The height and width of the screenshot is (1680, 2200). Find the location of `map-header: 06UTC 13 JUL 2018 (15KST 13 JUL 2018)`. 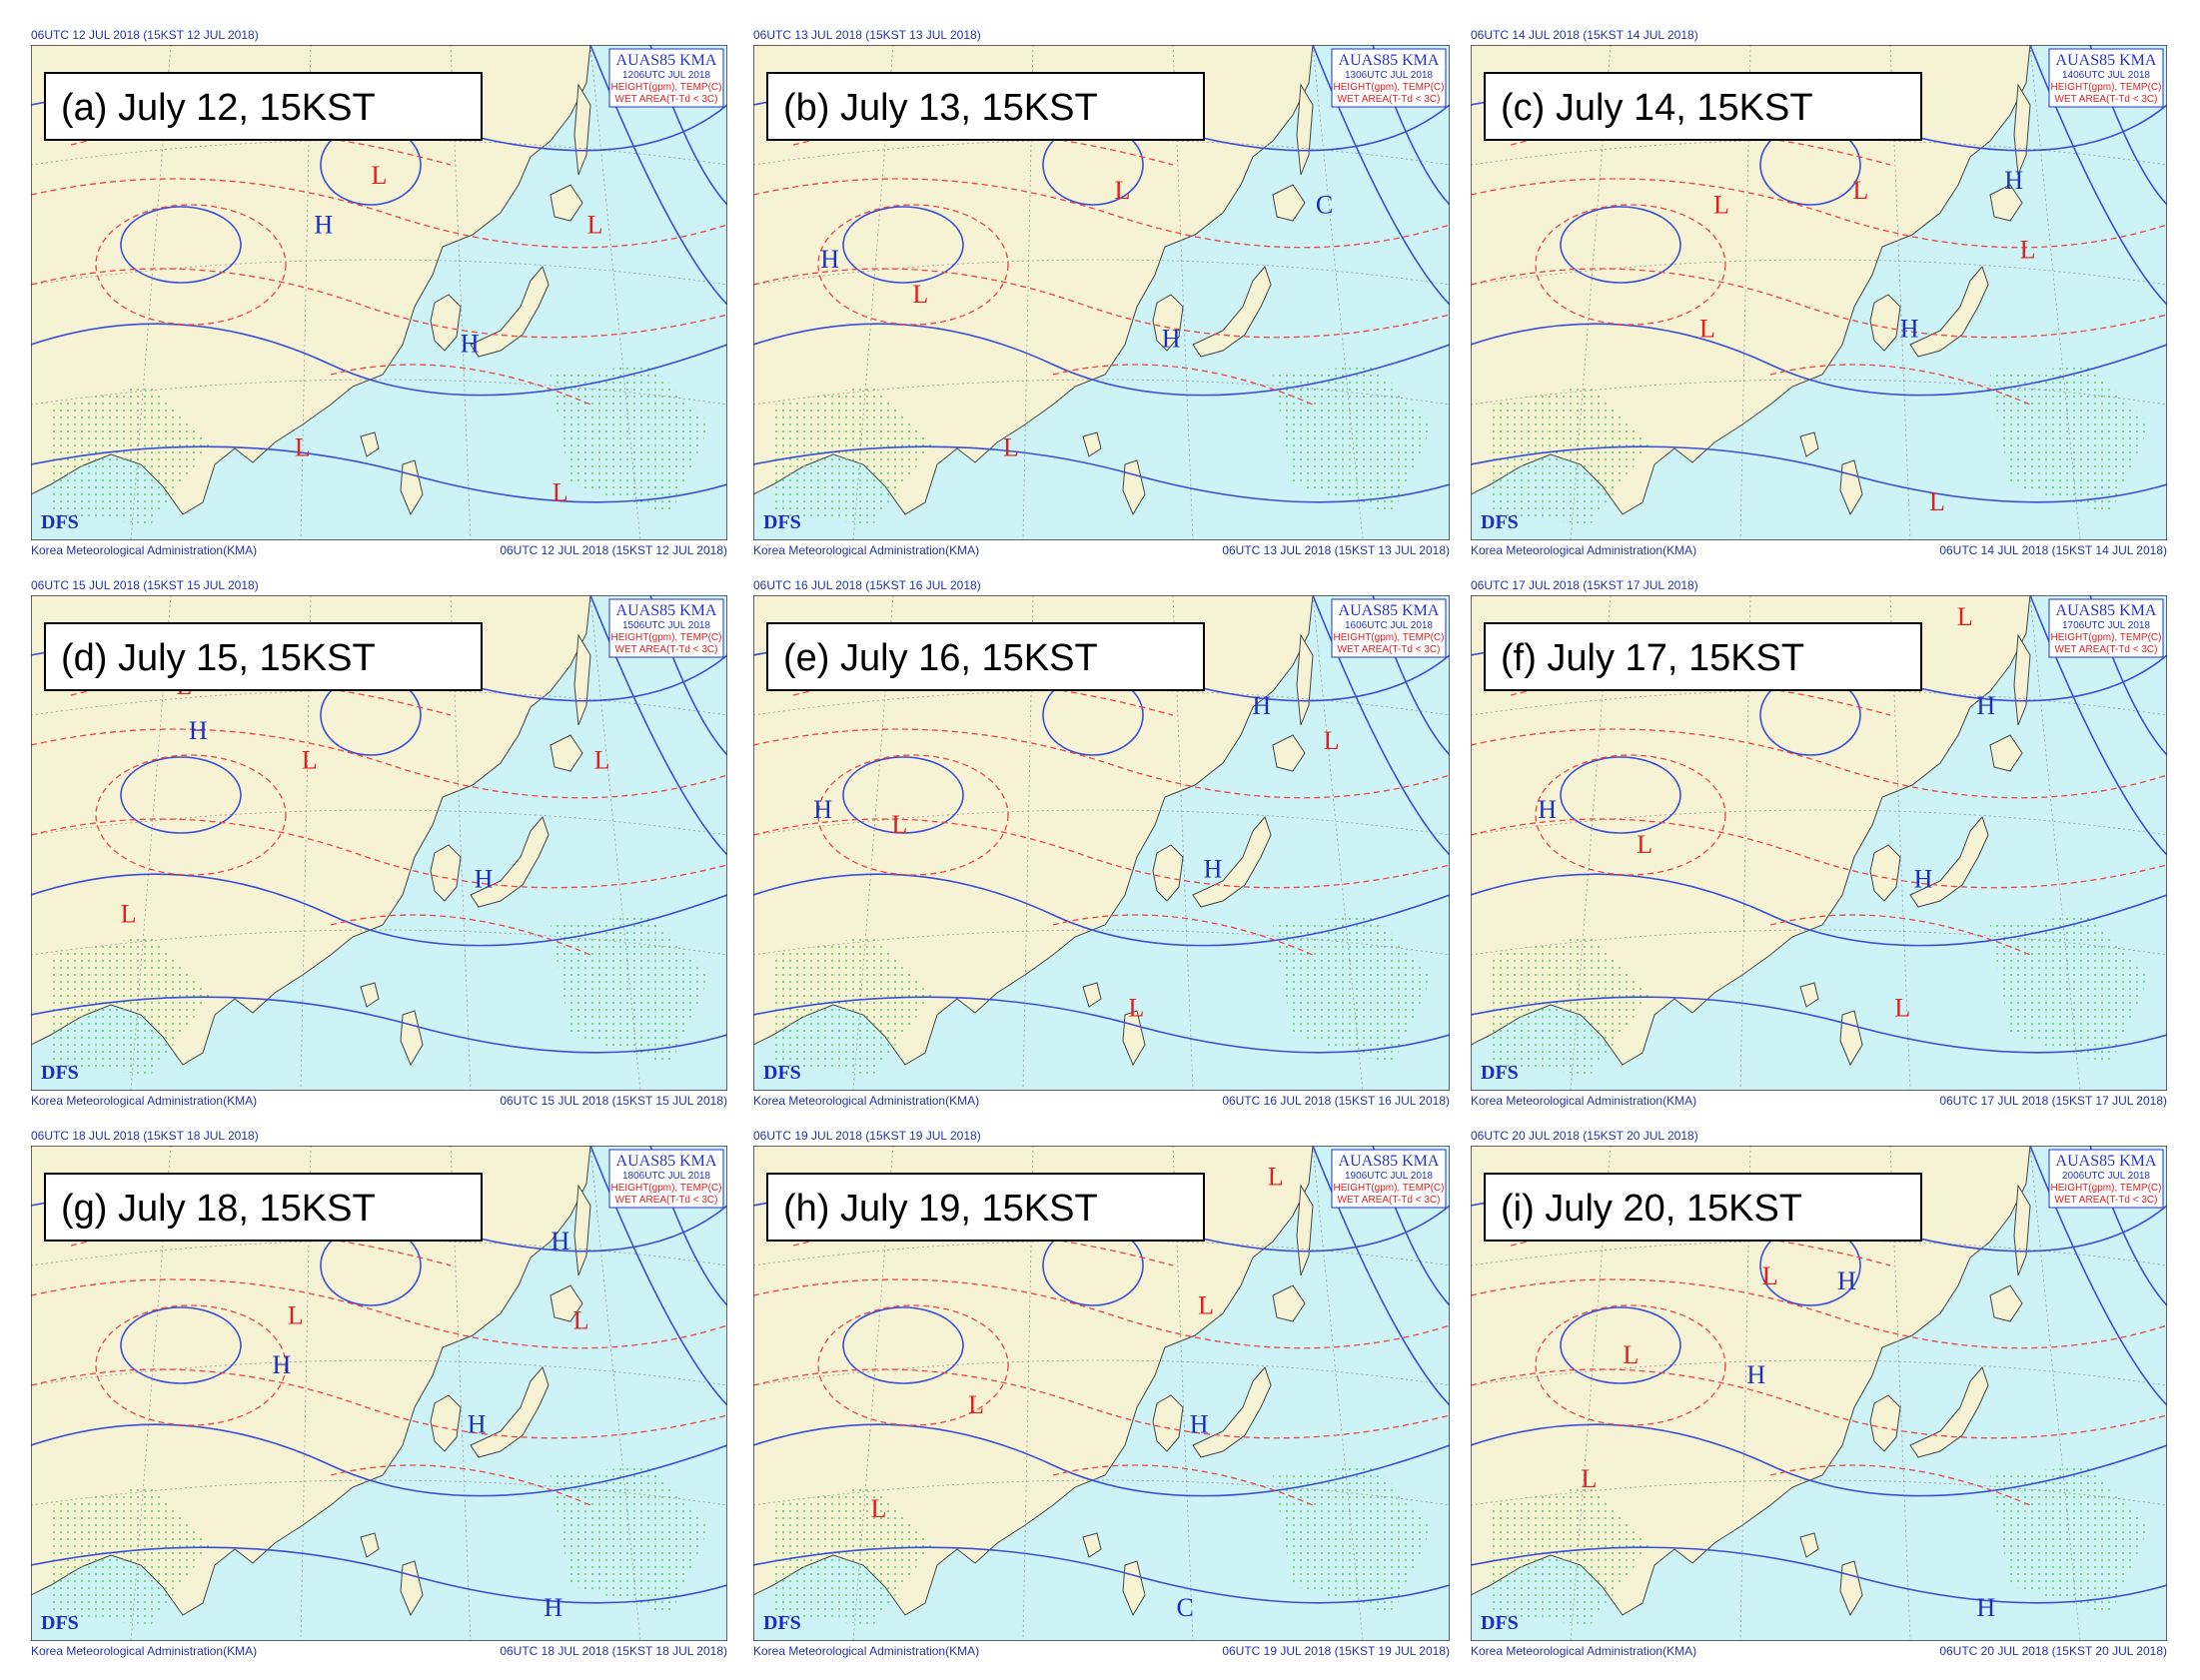

map-header: 06UTC 13 JUL 2018 (15KST 13 JUL 2018) is located at coordinates (867, 35).